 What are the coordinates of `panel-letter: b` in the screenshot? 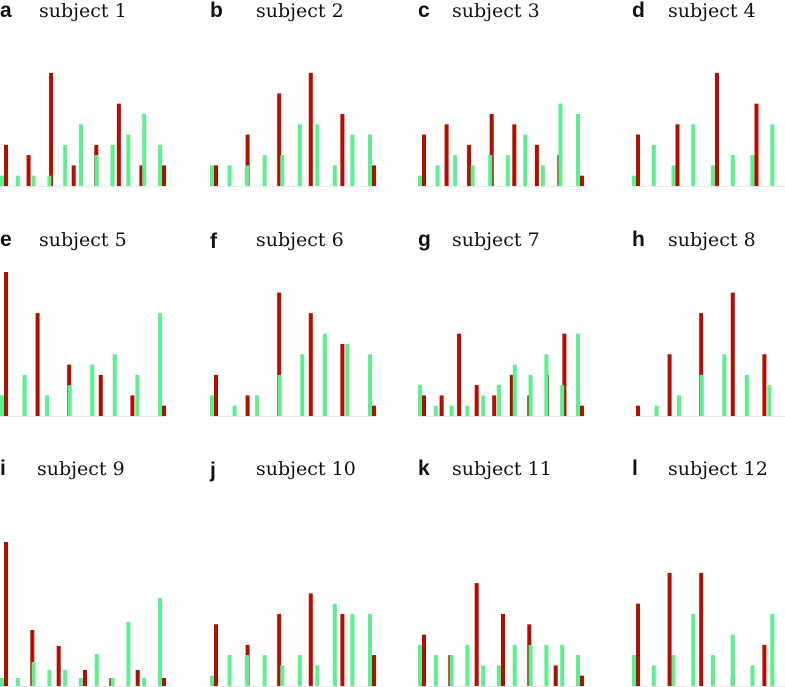 It's located at (216, 11).